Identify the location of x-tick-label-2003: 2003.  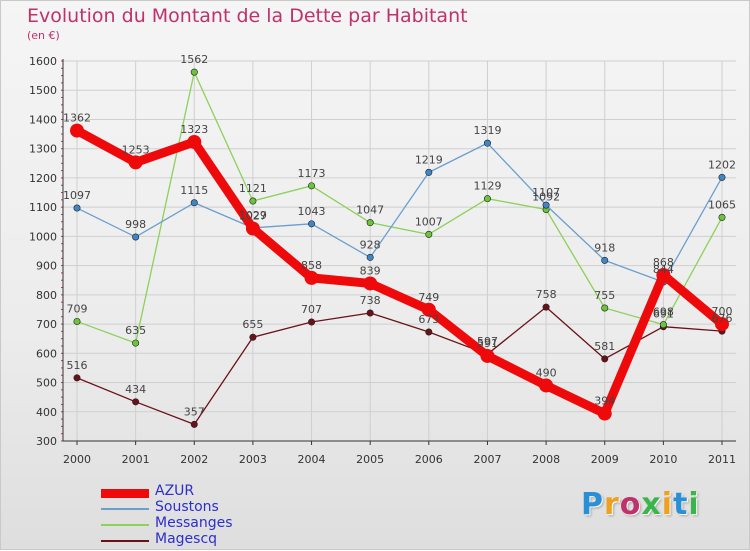
(253, 459).